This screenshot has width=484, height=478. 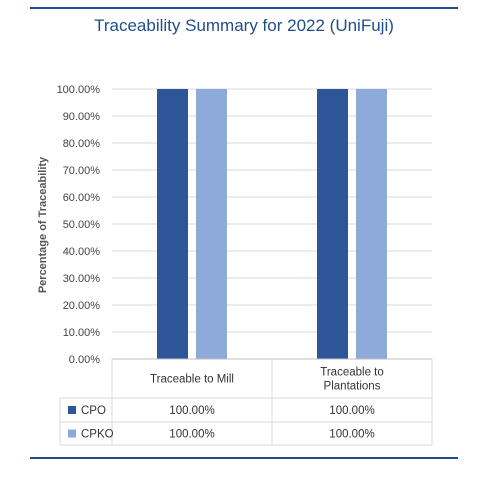 I want to click on top-rule, so click(x=244, y=8).